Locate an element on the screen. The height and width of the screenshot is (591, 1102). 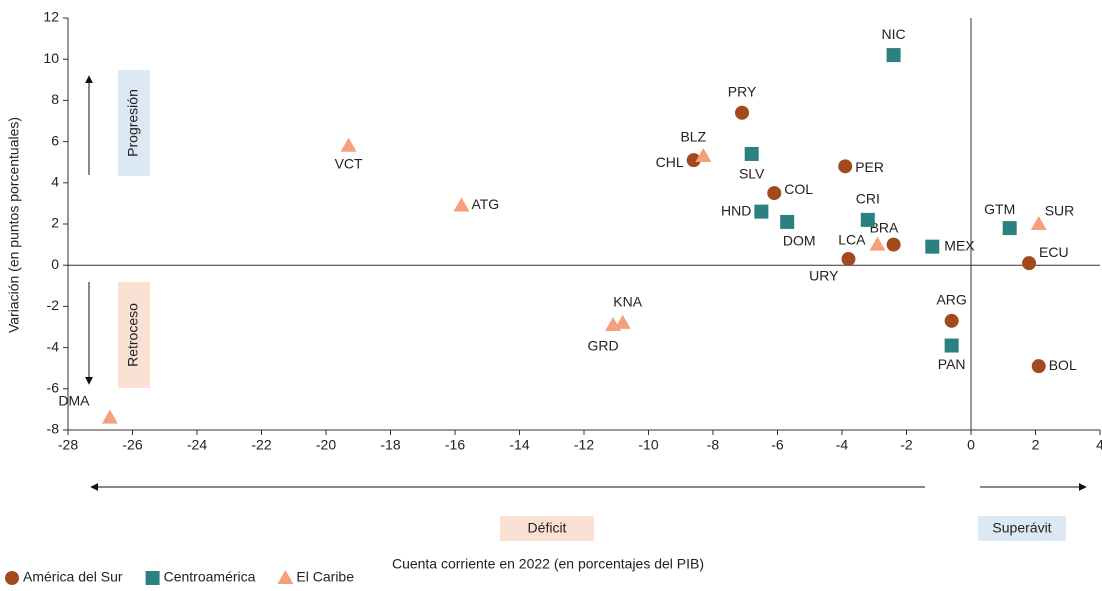
point-label: BOL is located at coordinates (1063, 365).